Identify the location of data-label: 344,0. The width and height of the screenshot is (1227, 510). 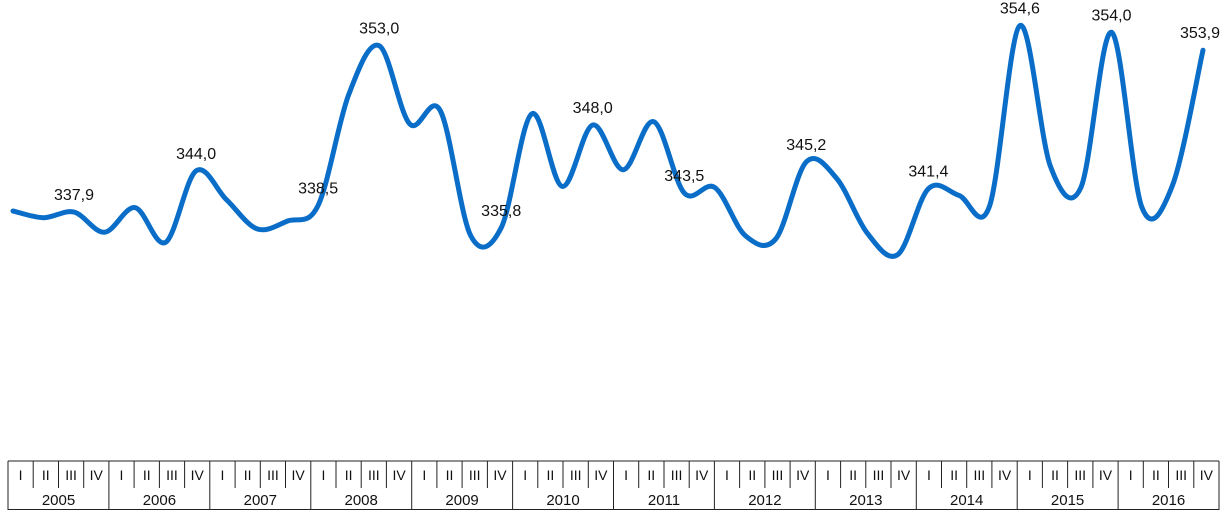
(196, 154).